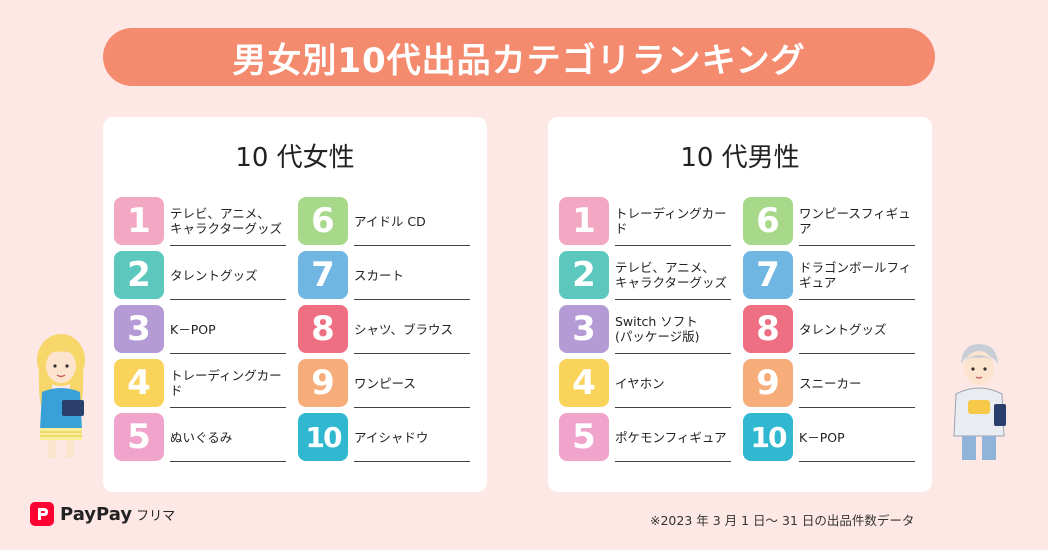 The height and width of the screenshot is (550, 1048). What do you see at coordinates (412, 221) in the screenshot?
I see `rank-label: アイドル CD` at bounding box center [412, 221].